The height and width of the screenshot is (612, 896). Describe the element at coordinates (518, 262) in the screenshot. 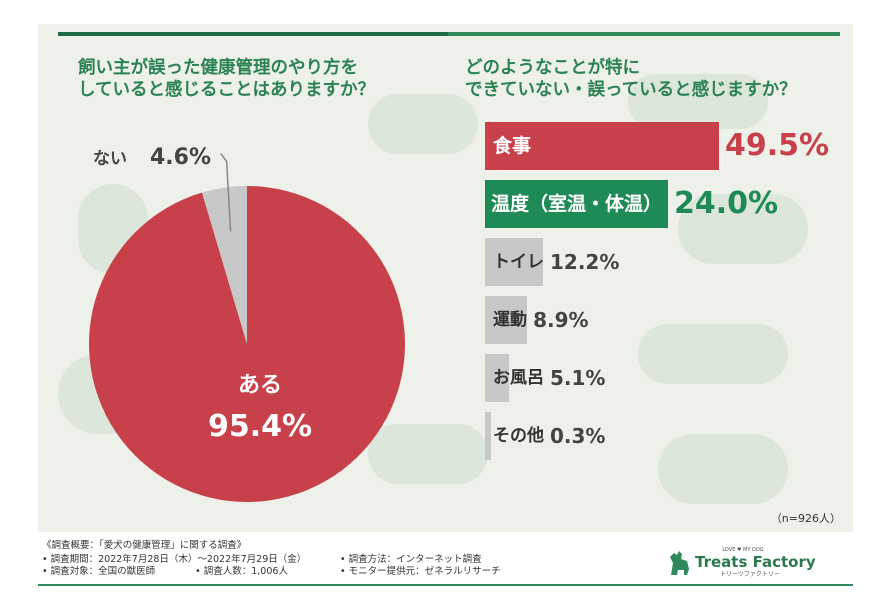

I see `bar-category-label: トイレ` at that location.